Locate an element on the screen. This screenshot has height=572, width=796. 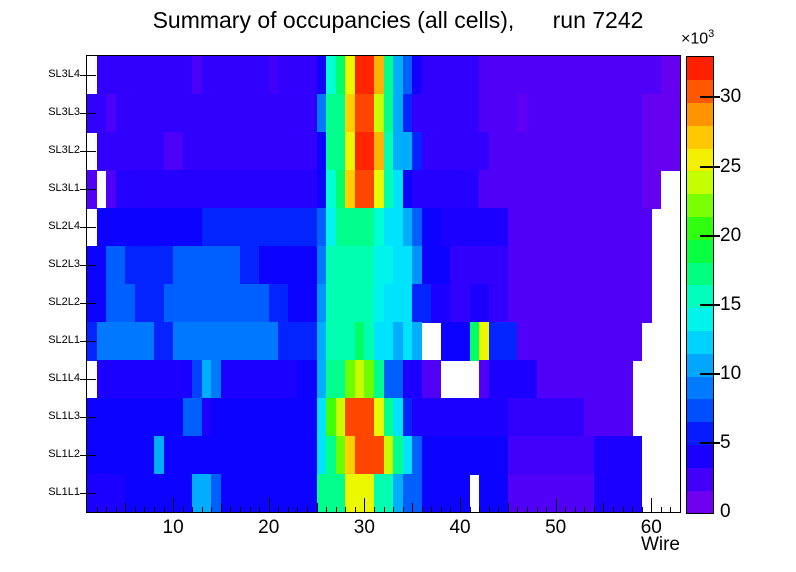
colorbar-tick-label: 15 is located at coordinates (731, 304).